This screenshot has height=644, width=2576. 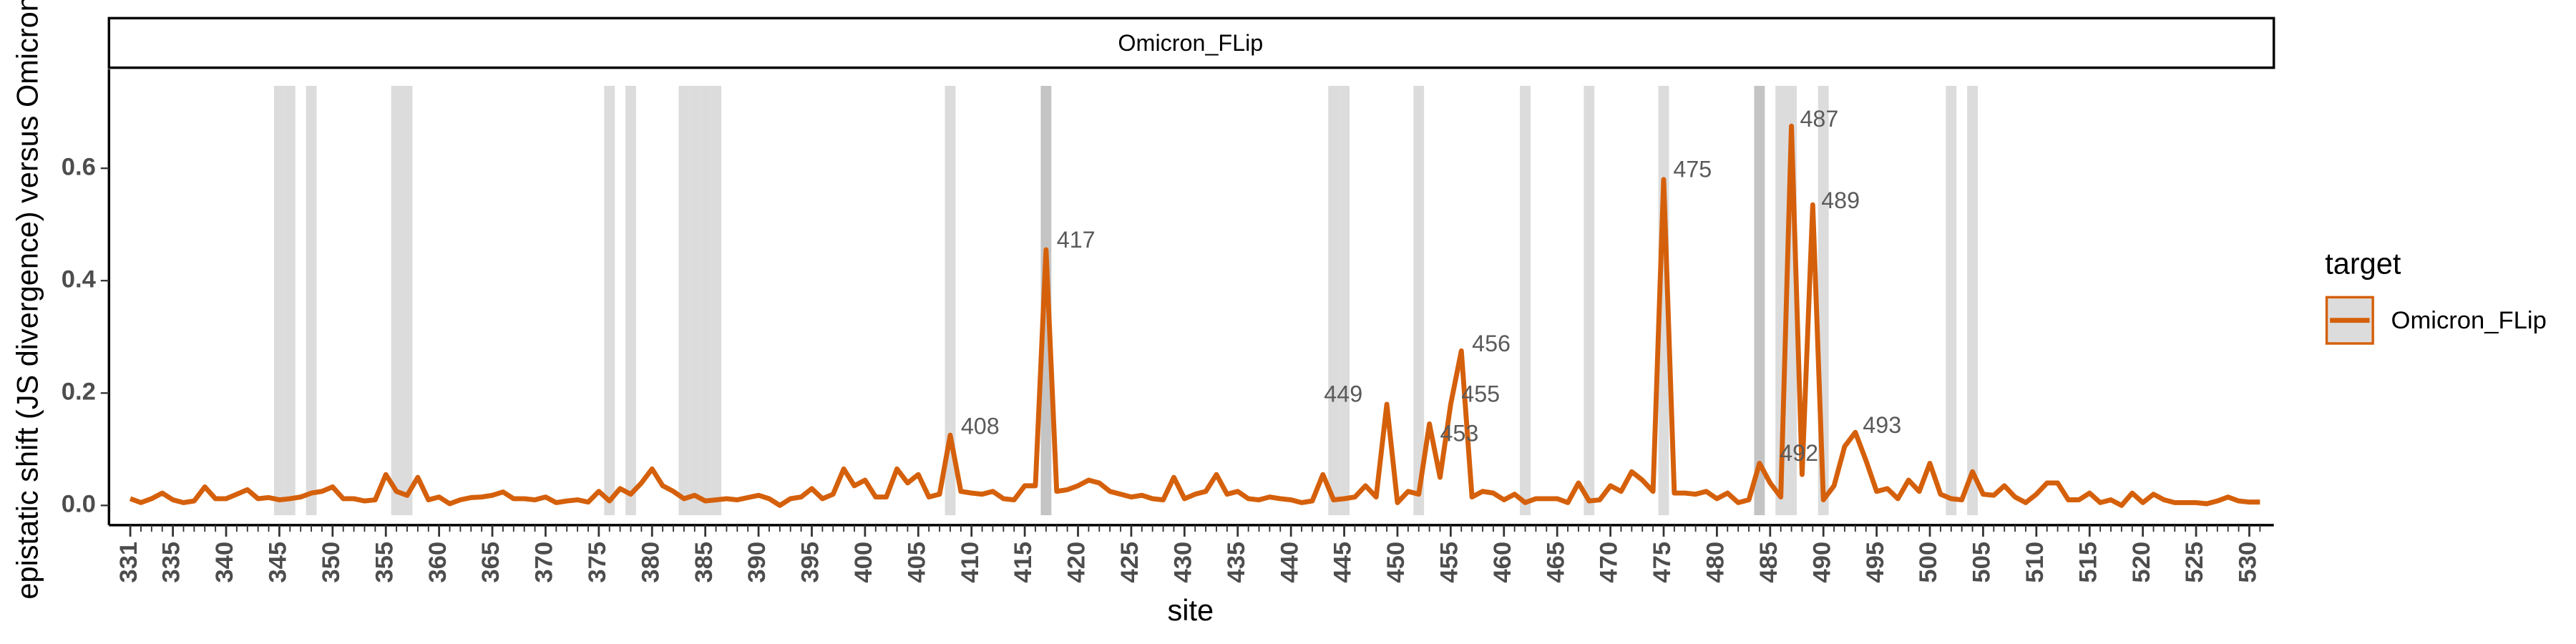 I want to click on annotation: 455, so click(x=1480, y=394).